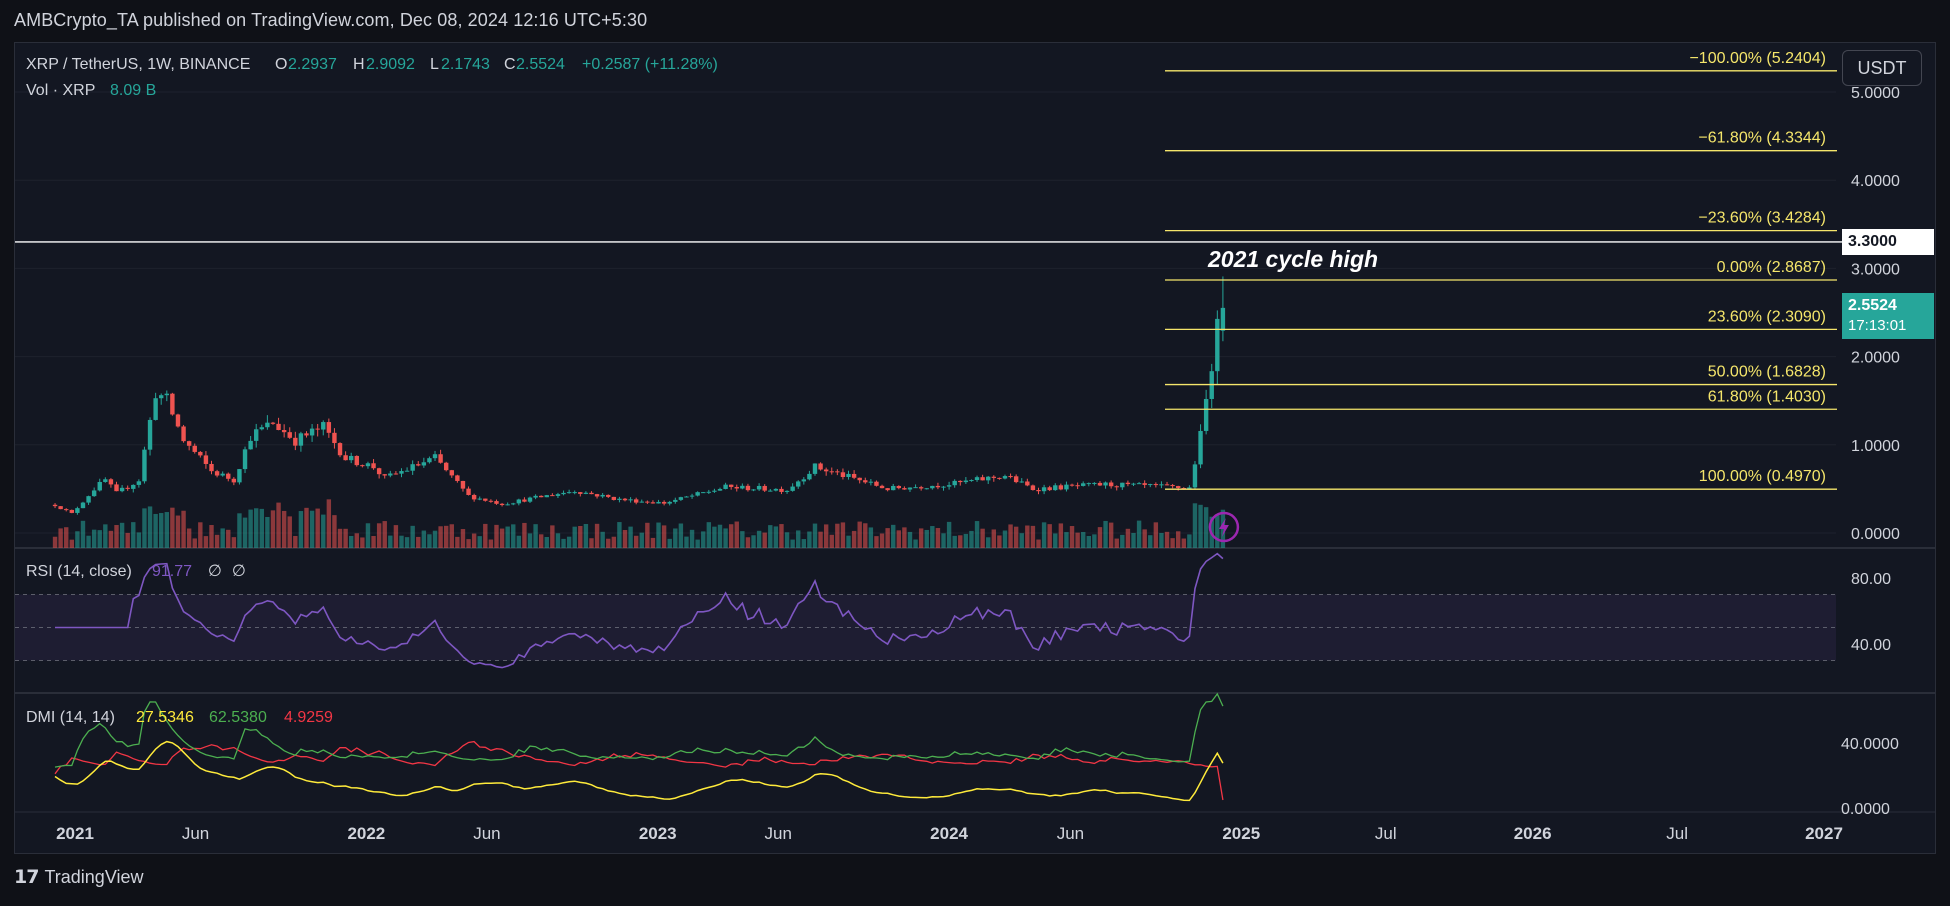 The width and height of the screenshot is (1950, 906). I want to click on tradingview-footer: 𝟭𝟳 TradingView, so click(79, 877).